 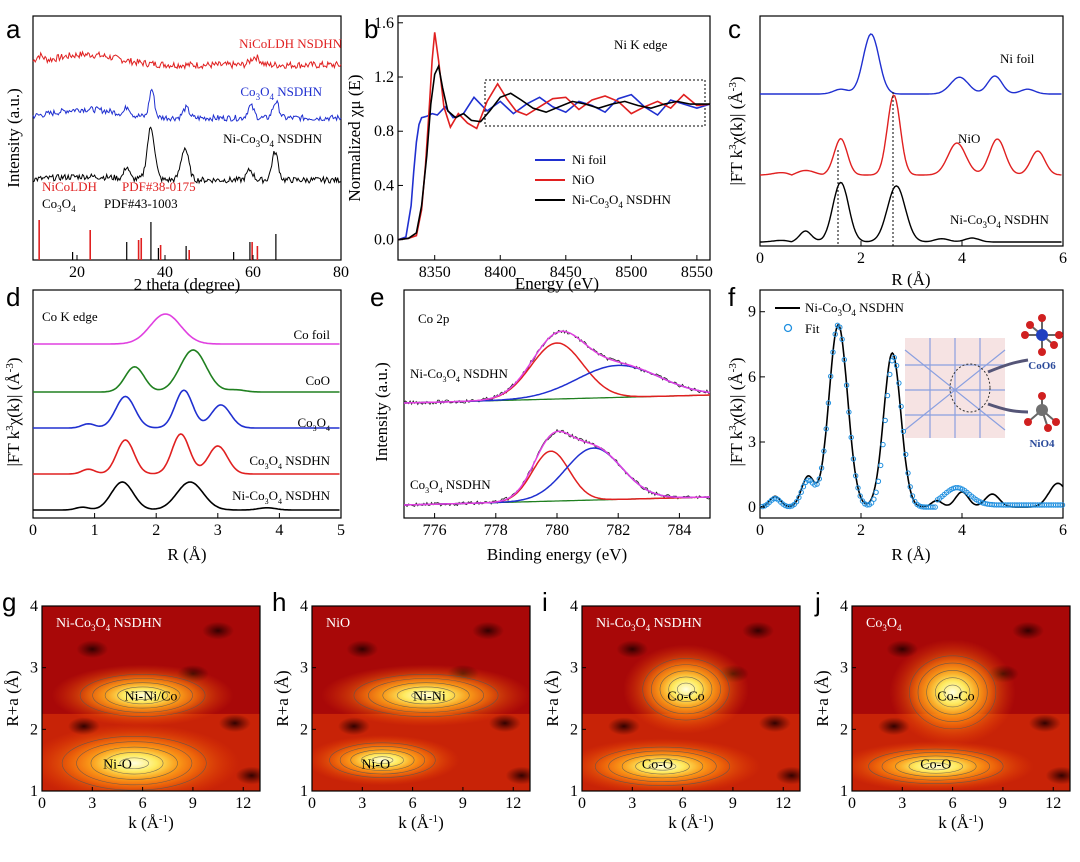 What do you see at coordinates (59, 205) in the screenshot?
I see `ref-co3o4-label: Co3O4` at bounding box center [59, 205].